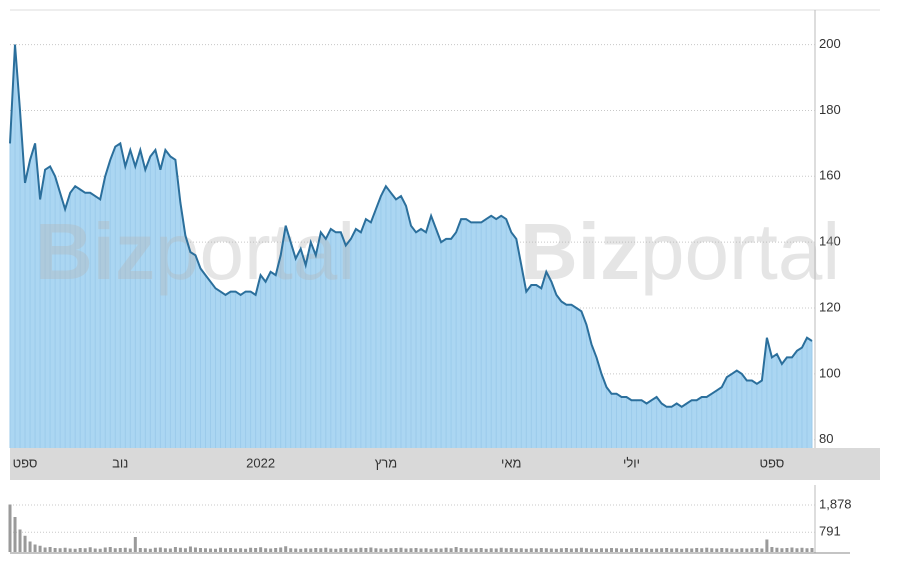 This screenshot has height=575, width=905. Describe the element at coordinates (445, 464) in the screenshot. I see `x-axis-strip` at that location.